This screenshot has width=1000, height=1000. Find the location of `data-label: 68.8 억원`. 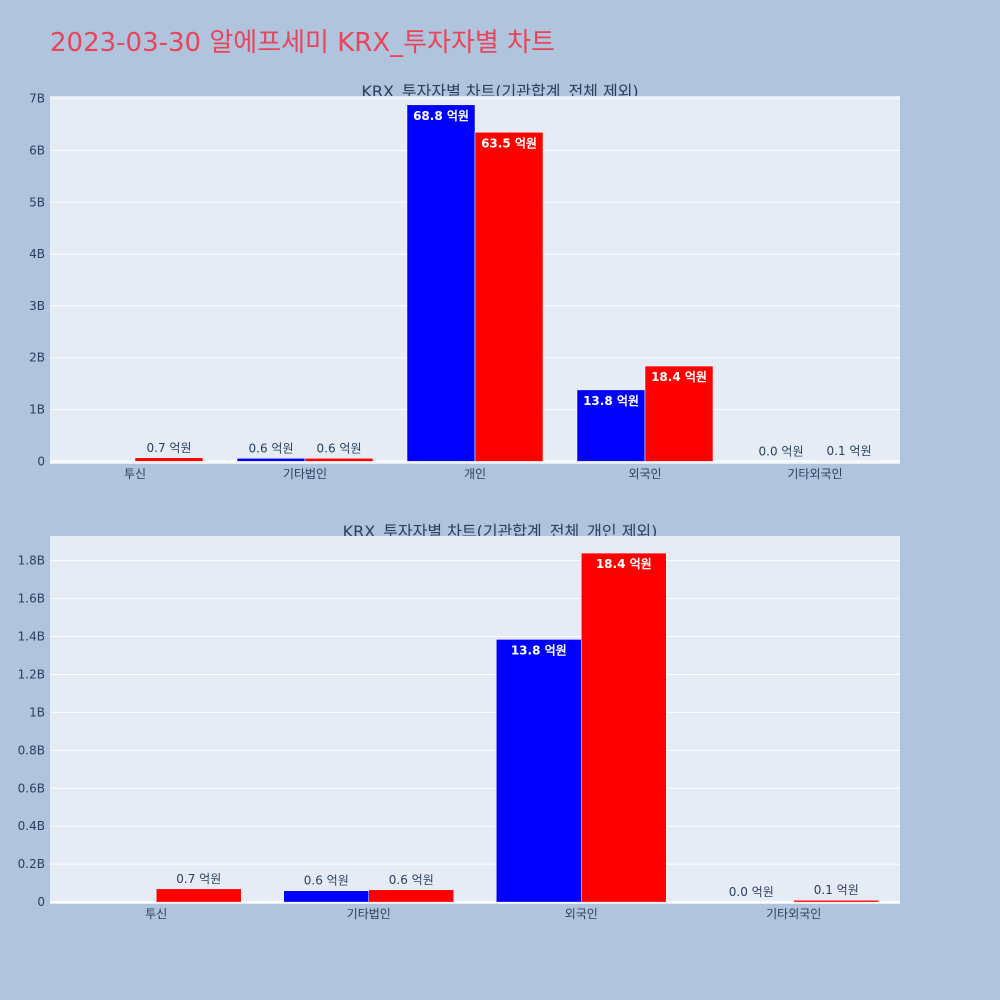

data-label: 68.8 억원 is located at coordinates (441, 116).